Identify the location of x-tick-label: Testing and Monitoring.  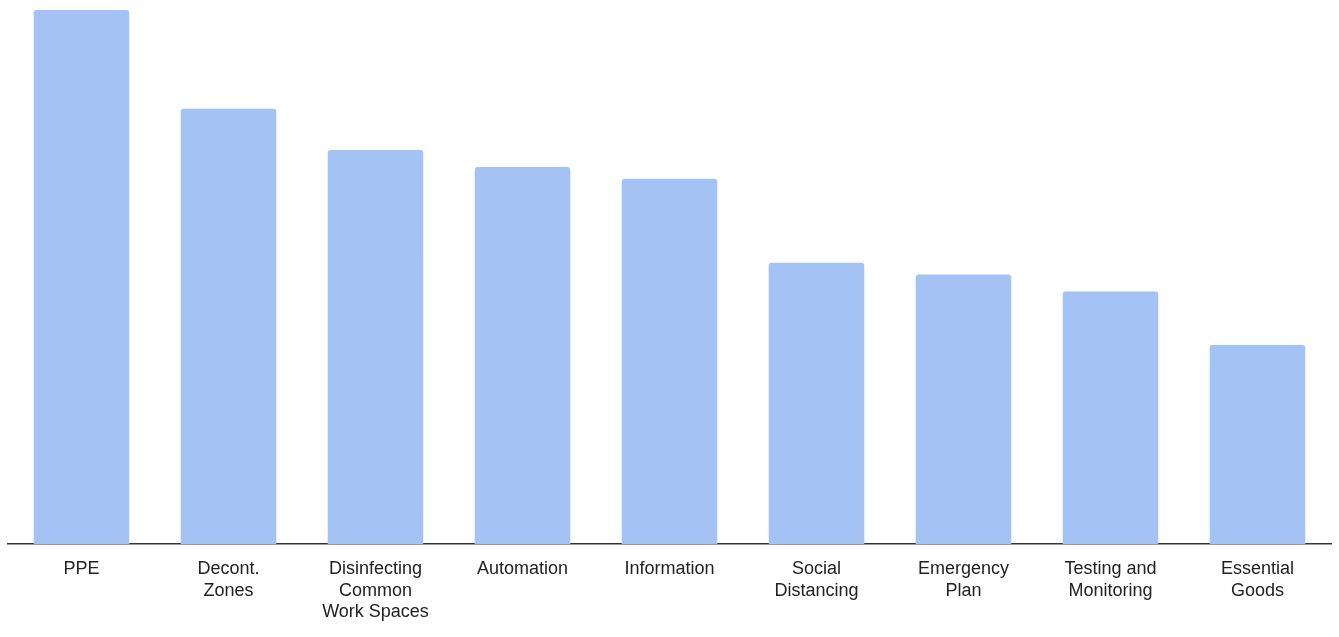
(1110, 578).